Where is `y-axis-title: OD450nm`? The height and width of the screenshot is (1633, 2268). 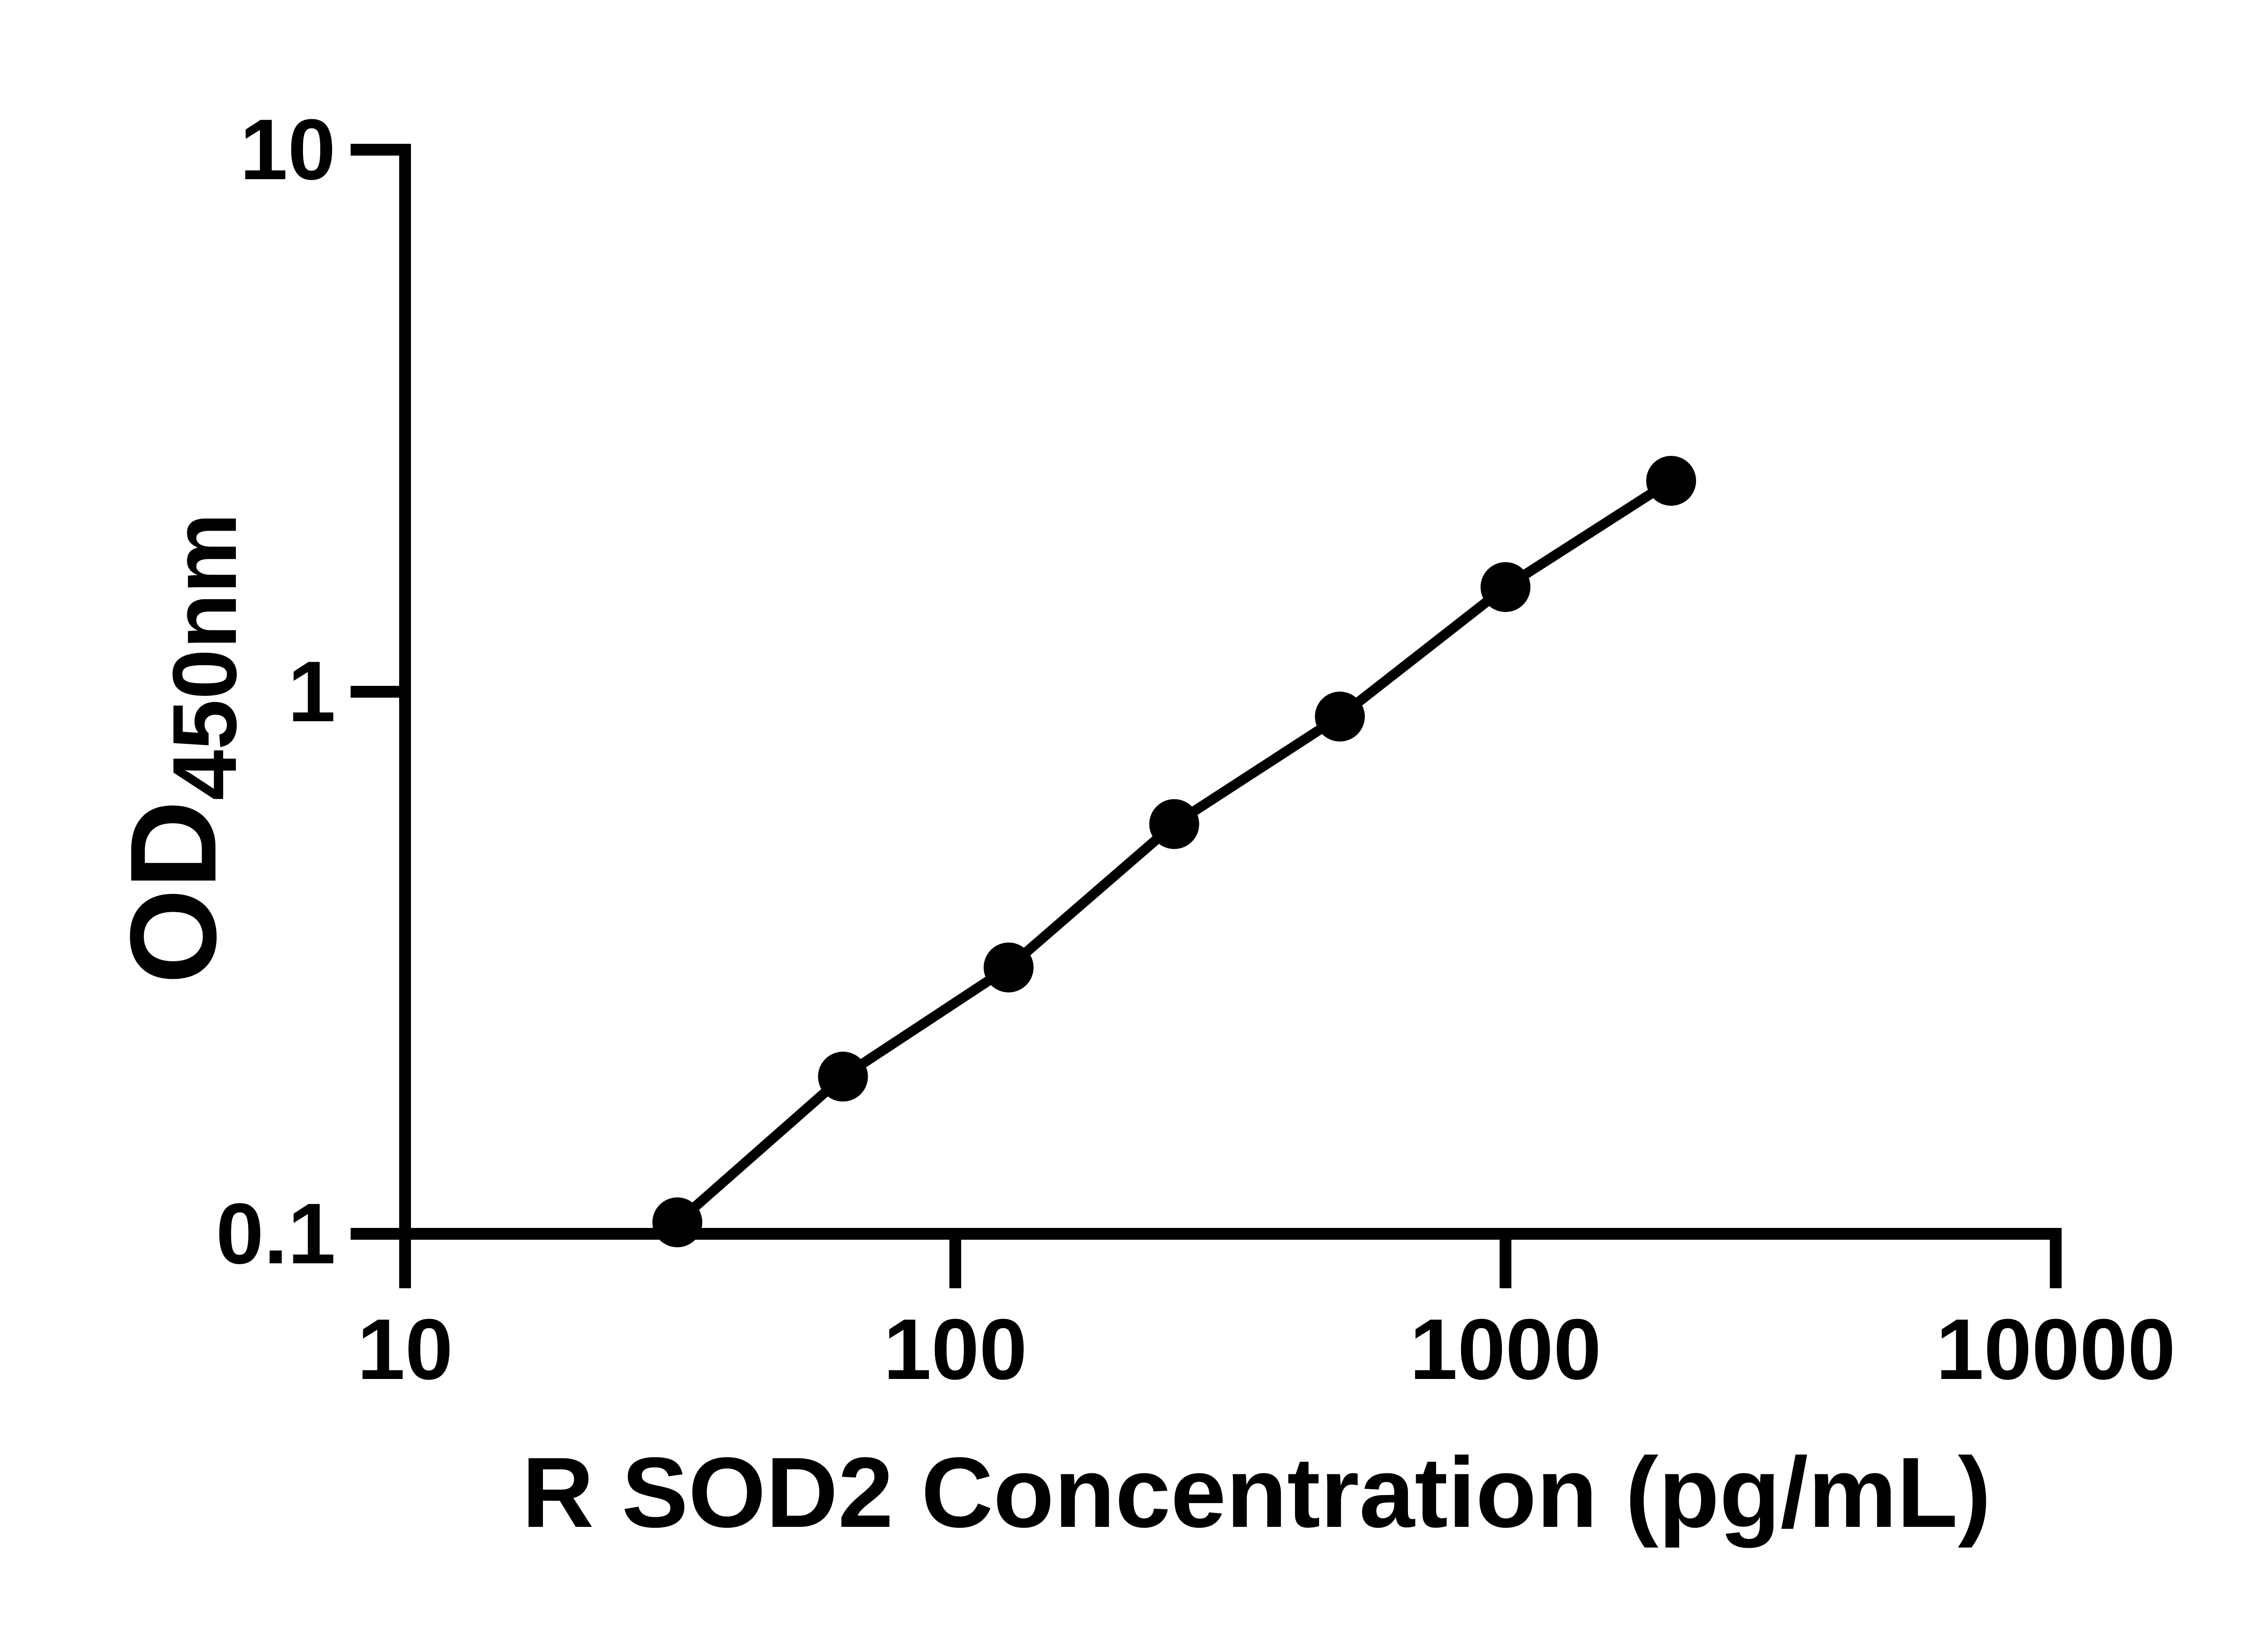 y-axis-title: OD450nm is located at coordinates (180, 748).